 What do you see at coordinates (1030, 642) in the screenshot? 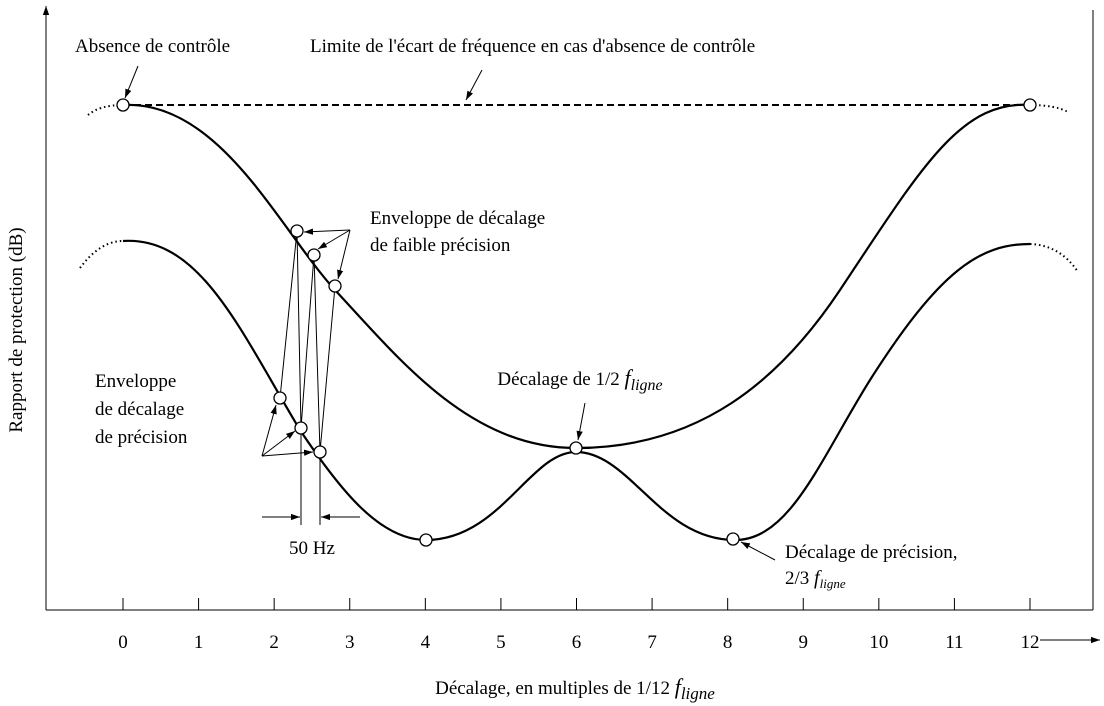
I see `x-tick-label: 12` at bounding box center [1030, 642].